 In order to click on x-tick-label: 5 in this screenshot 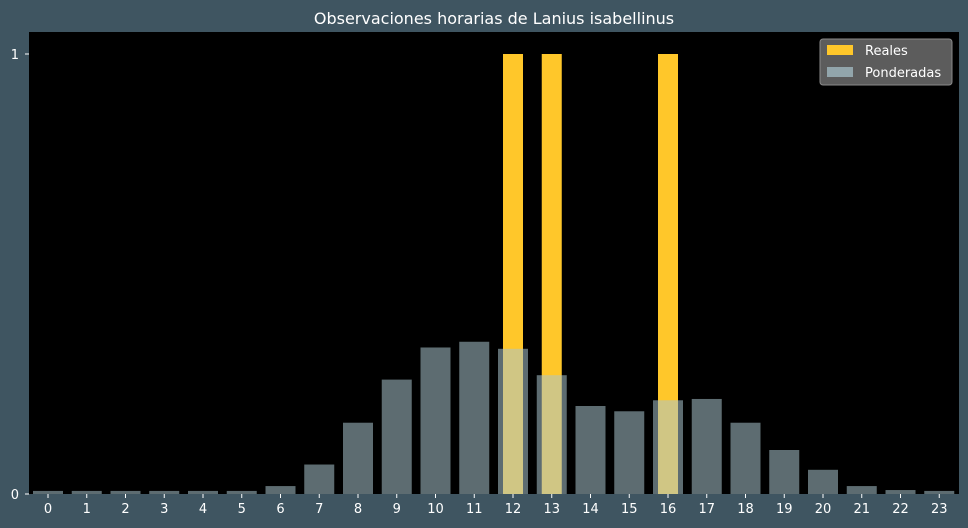, I will do `click(242, 509)`.